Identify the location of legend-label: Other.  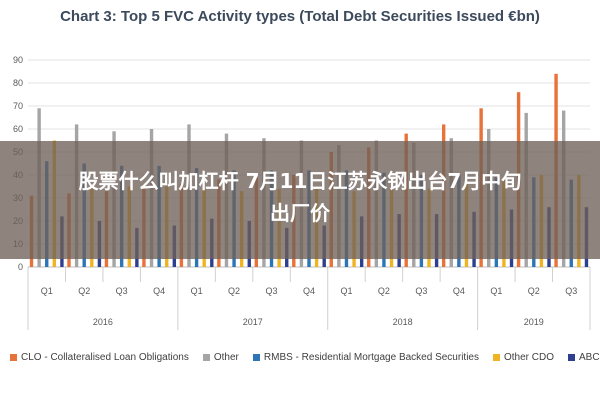
(226, 357).